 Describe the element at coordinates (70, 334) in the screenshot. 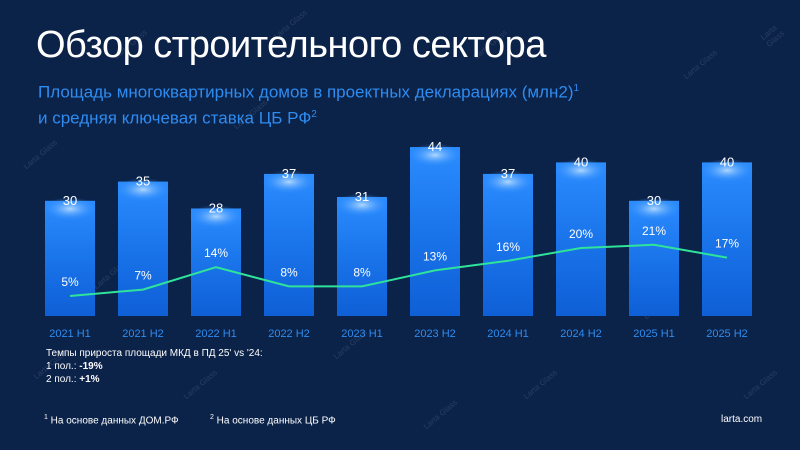

I see `x-tick-label: 2021 H1` at that location.